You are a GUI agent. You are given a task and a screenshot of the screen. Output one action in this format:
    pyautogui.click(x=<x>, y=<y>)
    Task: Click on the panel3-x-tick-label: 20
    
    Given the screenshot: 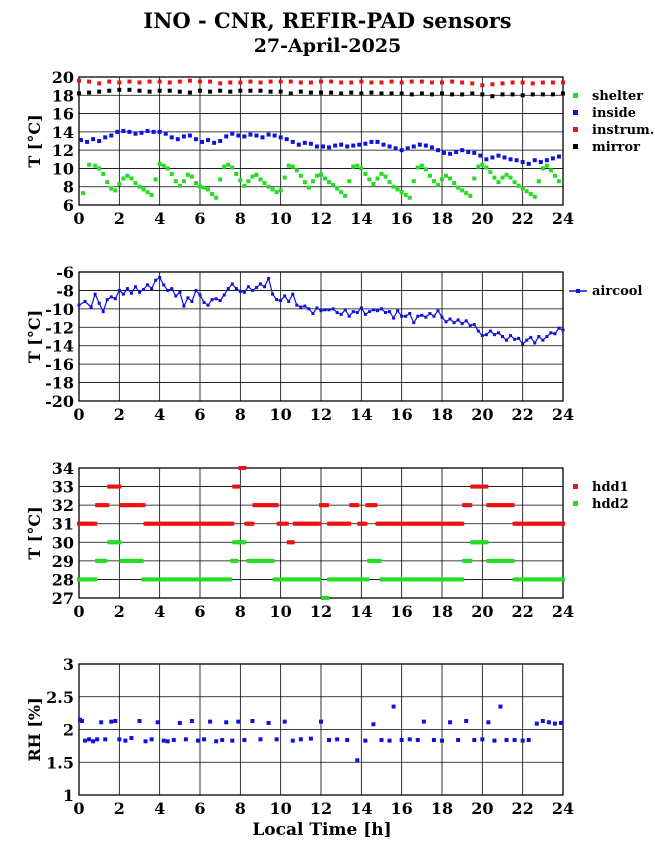 What is the action you would take?
    pyautogui.click(x=482, y=611)
    